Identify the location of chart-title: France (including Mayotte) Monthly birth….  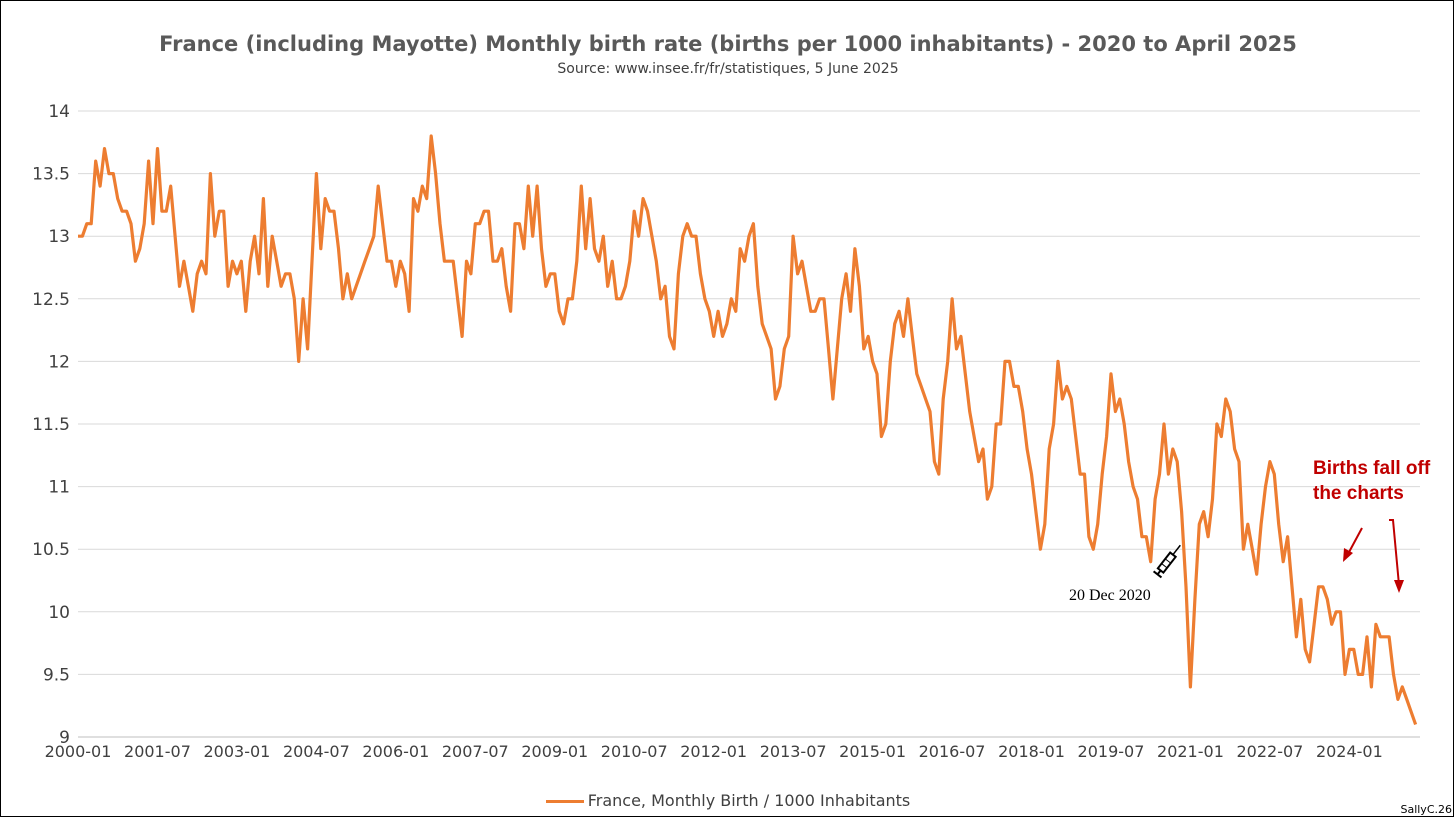
(728, 44).